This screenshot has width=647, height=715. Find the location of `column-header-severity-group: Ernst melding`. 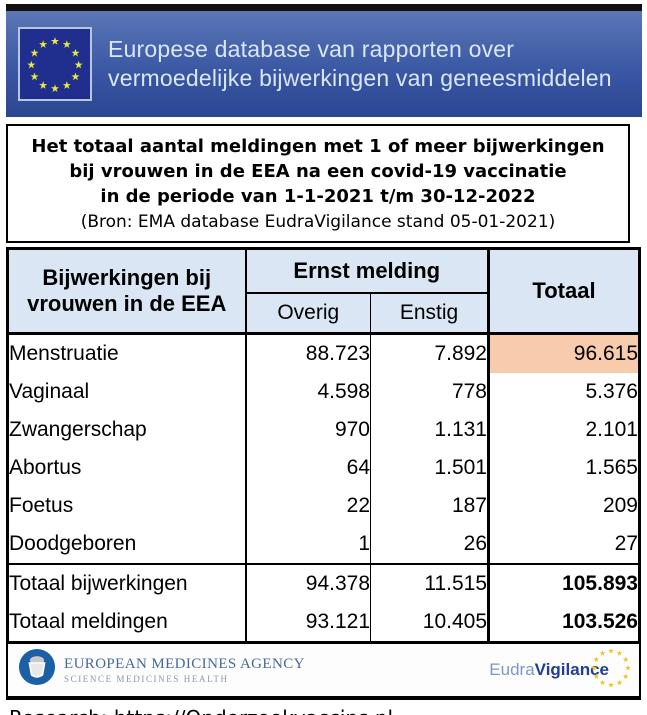

column-header-severity-group: Ernst melding is located at coordinates (367, 271).